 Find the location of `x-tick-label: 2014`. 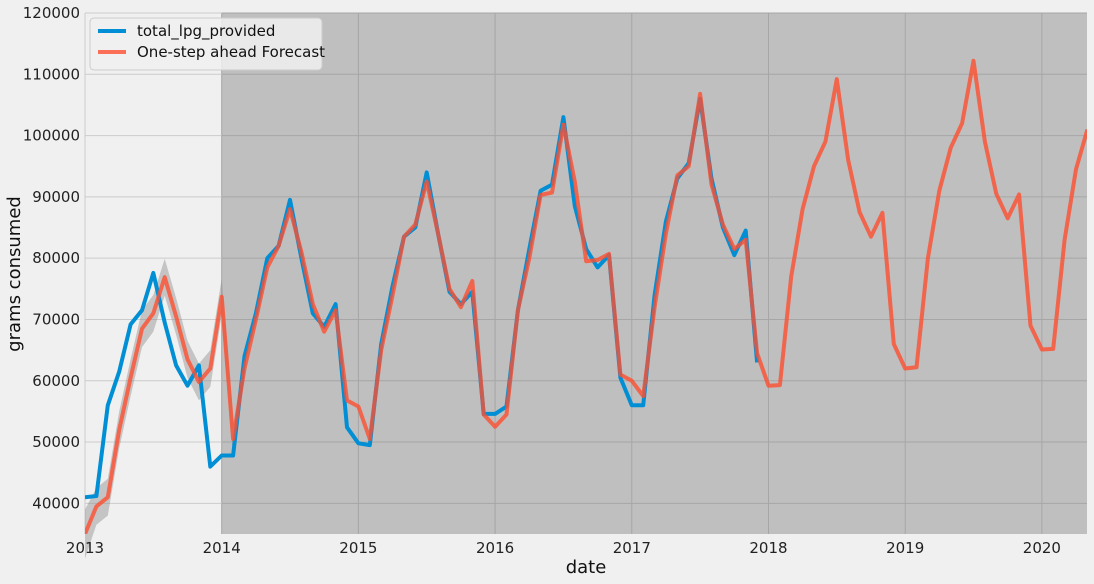

x-tick-label: 2014 is located at coordinates (222, 548).